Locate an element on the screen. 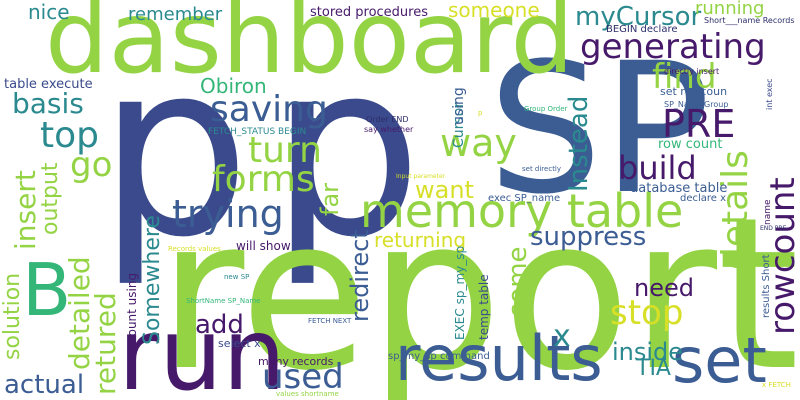 The width and height of the screenshot is (800, 400). cloud-word-way: way is located at coordinates (478, 143).